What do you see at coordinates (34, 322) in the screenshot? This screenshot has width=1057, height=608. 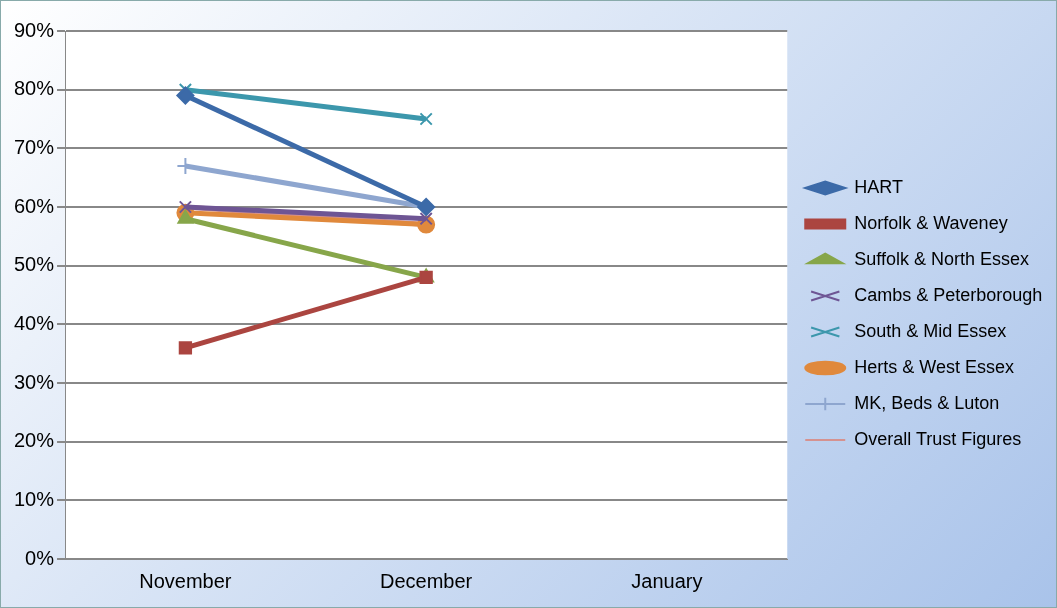 I see `y-tick-label: 40%` at bounding box center [34, 322].